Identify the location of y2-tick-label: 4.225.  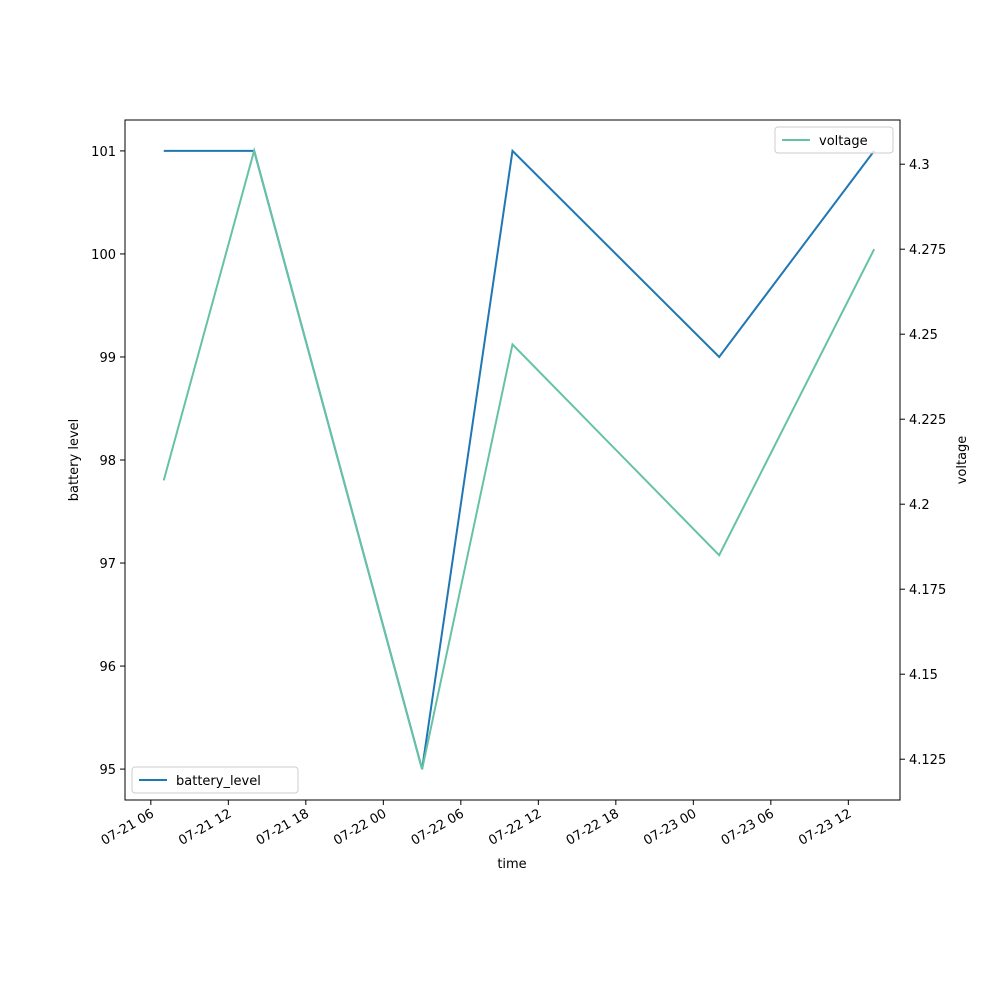
(927, 420).